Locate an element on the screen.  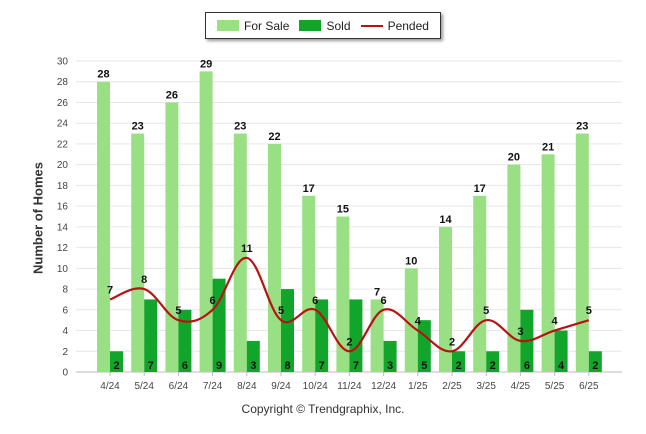
for-sale-swatch is located at coordinates (228, 25).